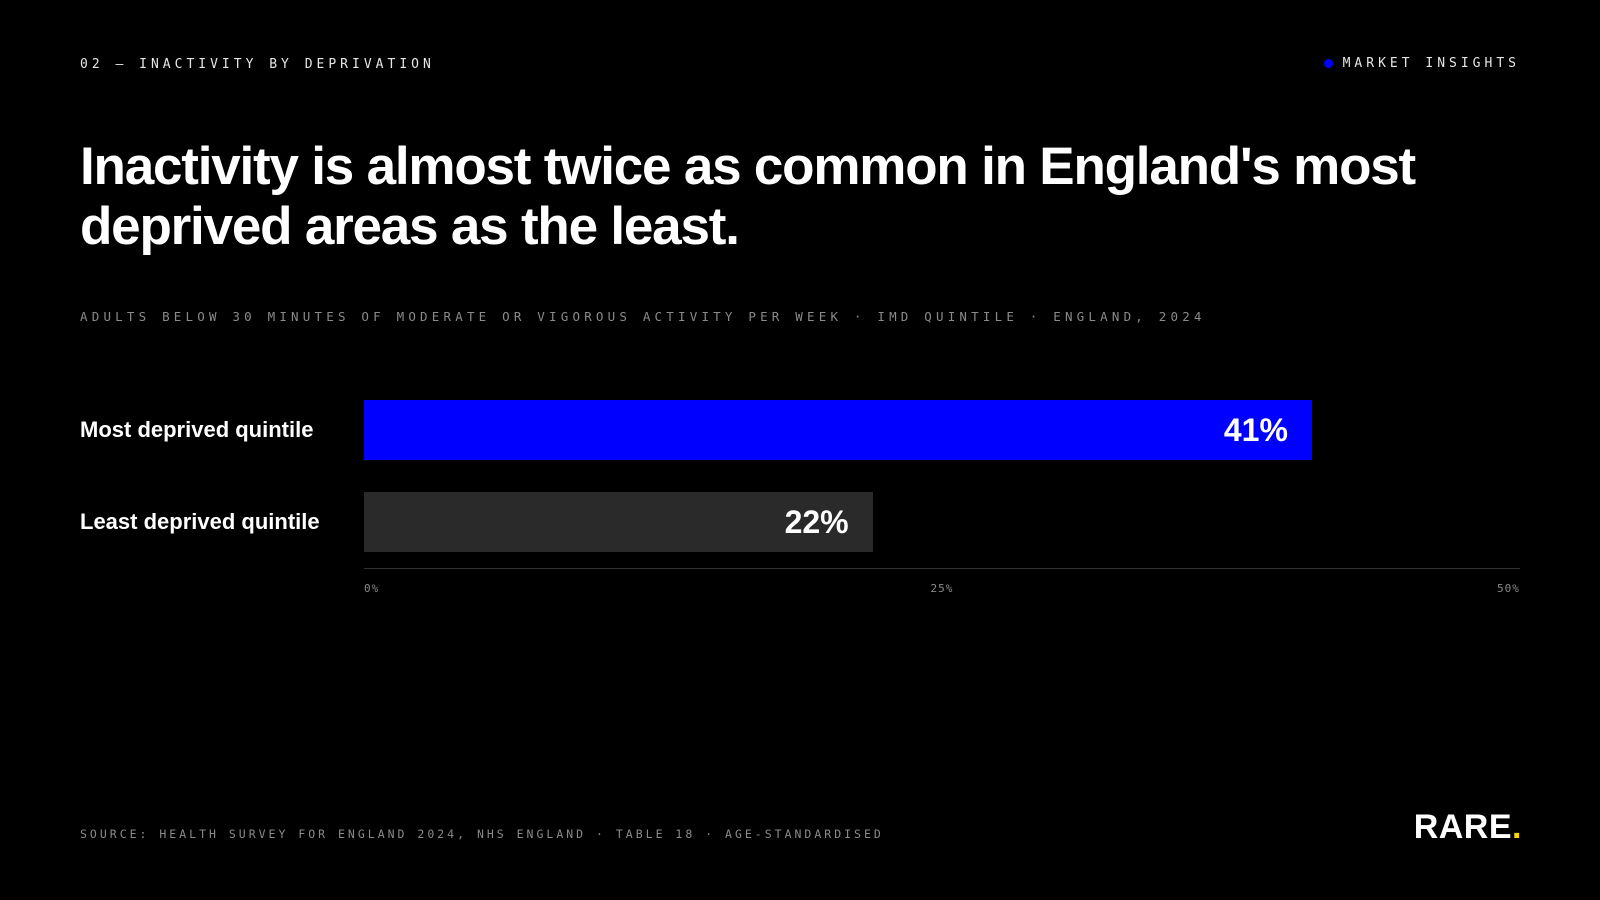 The image size is (1600, 900). Describe the element at coordinates (838, 430) in the screenshot. I see `bar-0: 41%` at that location.